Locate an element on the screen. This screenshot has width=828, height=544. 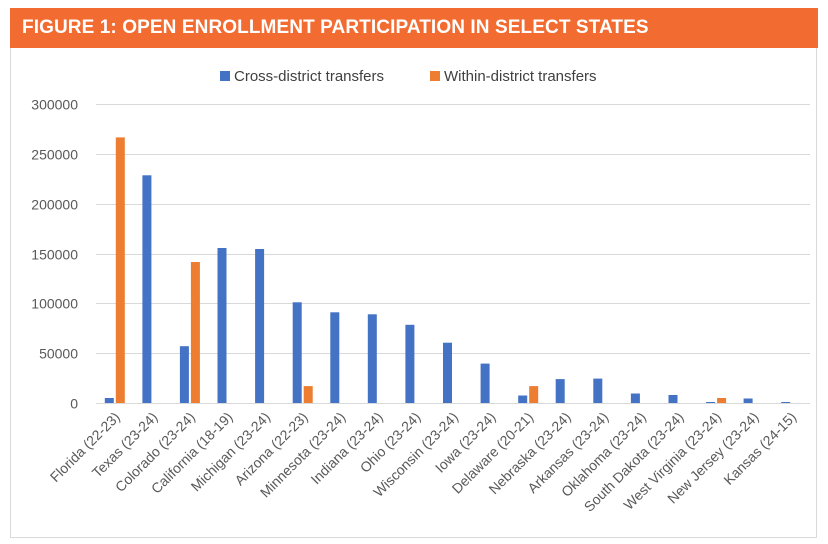
y-tick-label: 50000 is located at coordinates (58, 354).